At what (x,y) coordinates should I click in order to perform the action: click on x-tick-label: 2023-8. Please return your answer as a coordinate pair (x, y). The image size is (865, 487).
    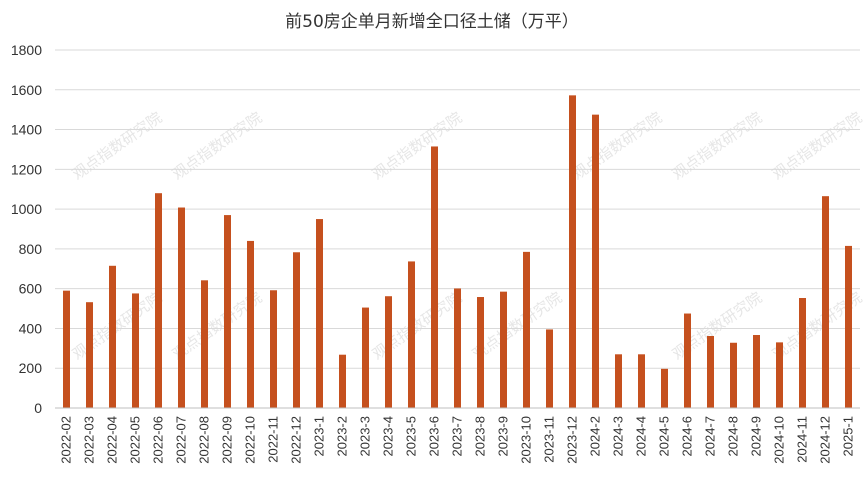
    Looking at the image, I should click on (480, 436).